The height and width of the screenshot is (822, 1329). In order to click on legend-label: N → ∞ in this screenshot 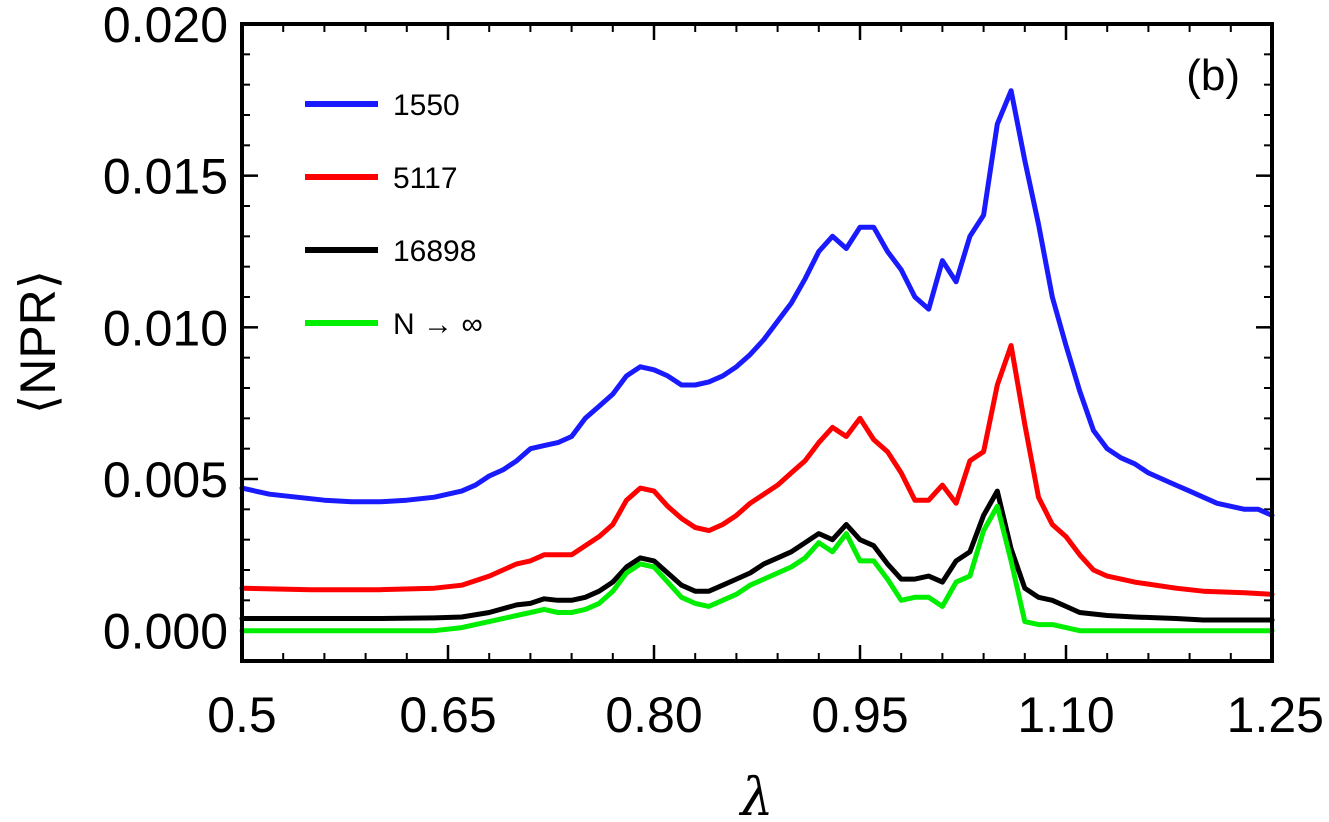, I will do `click(438, 324)`.